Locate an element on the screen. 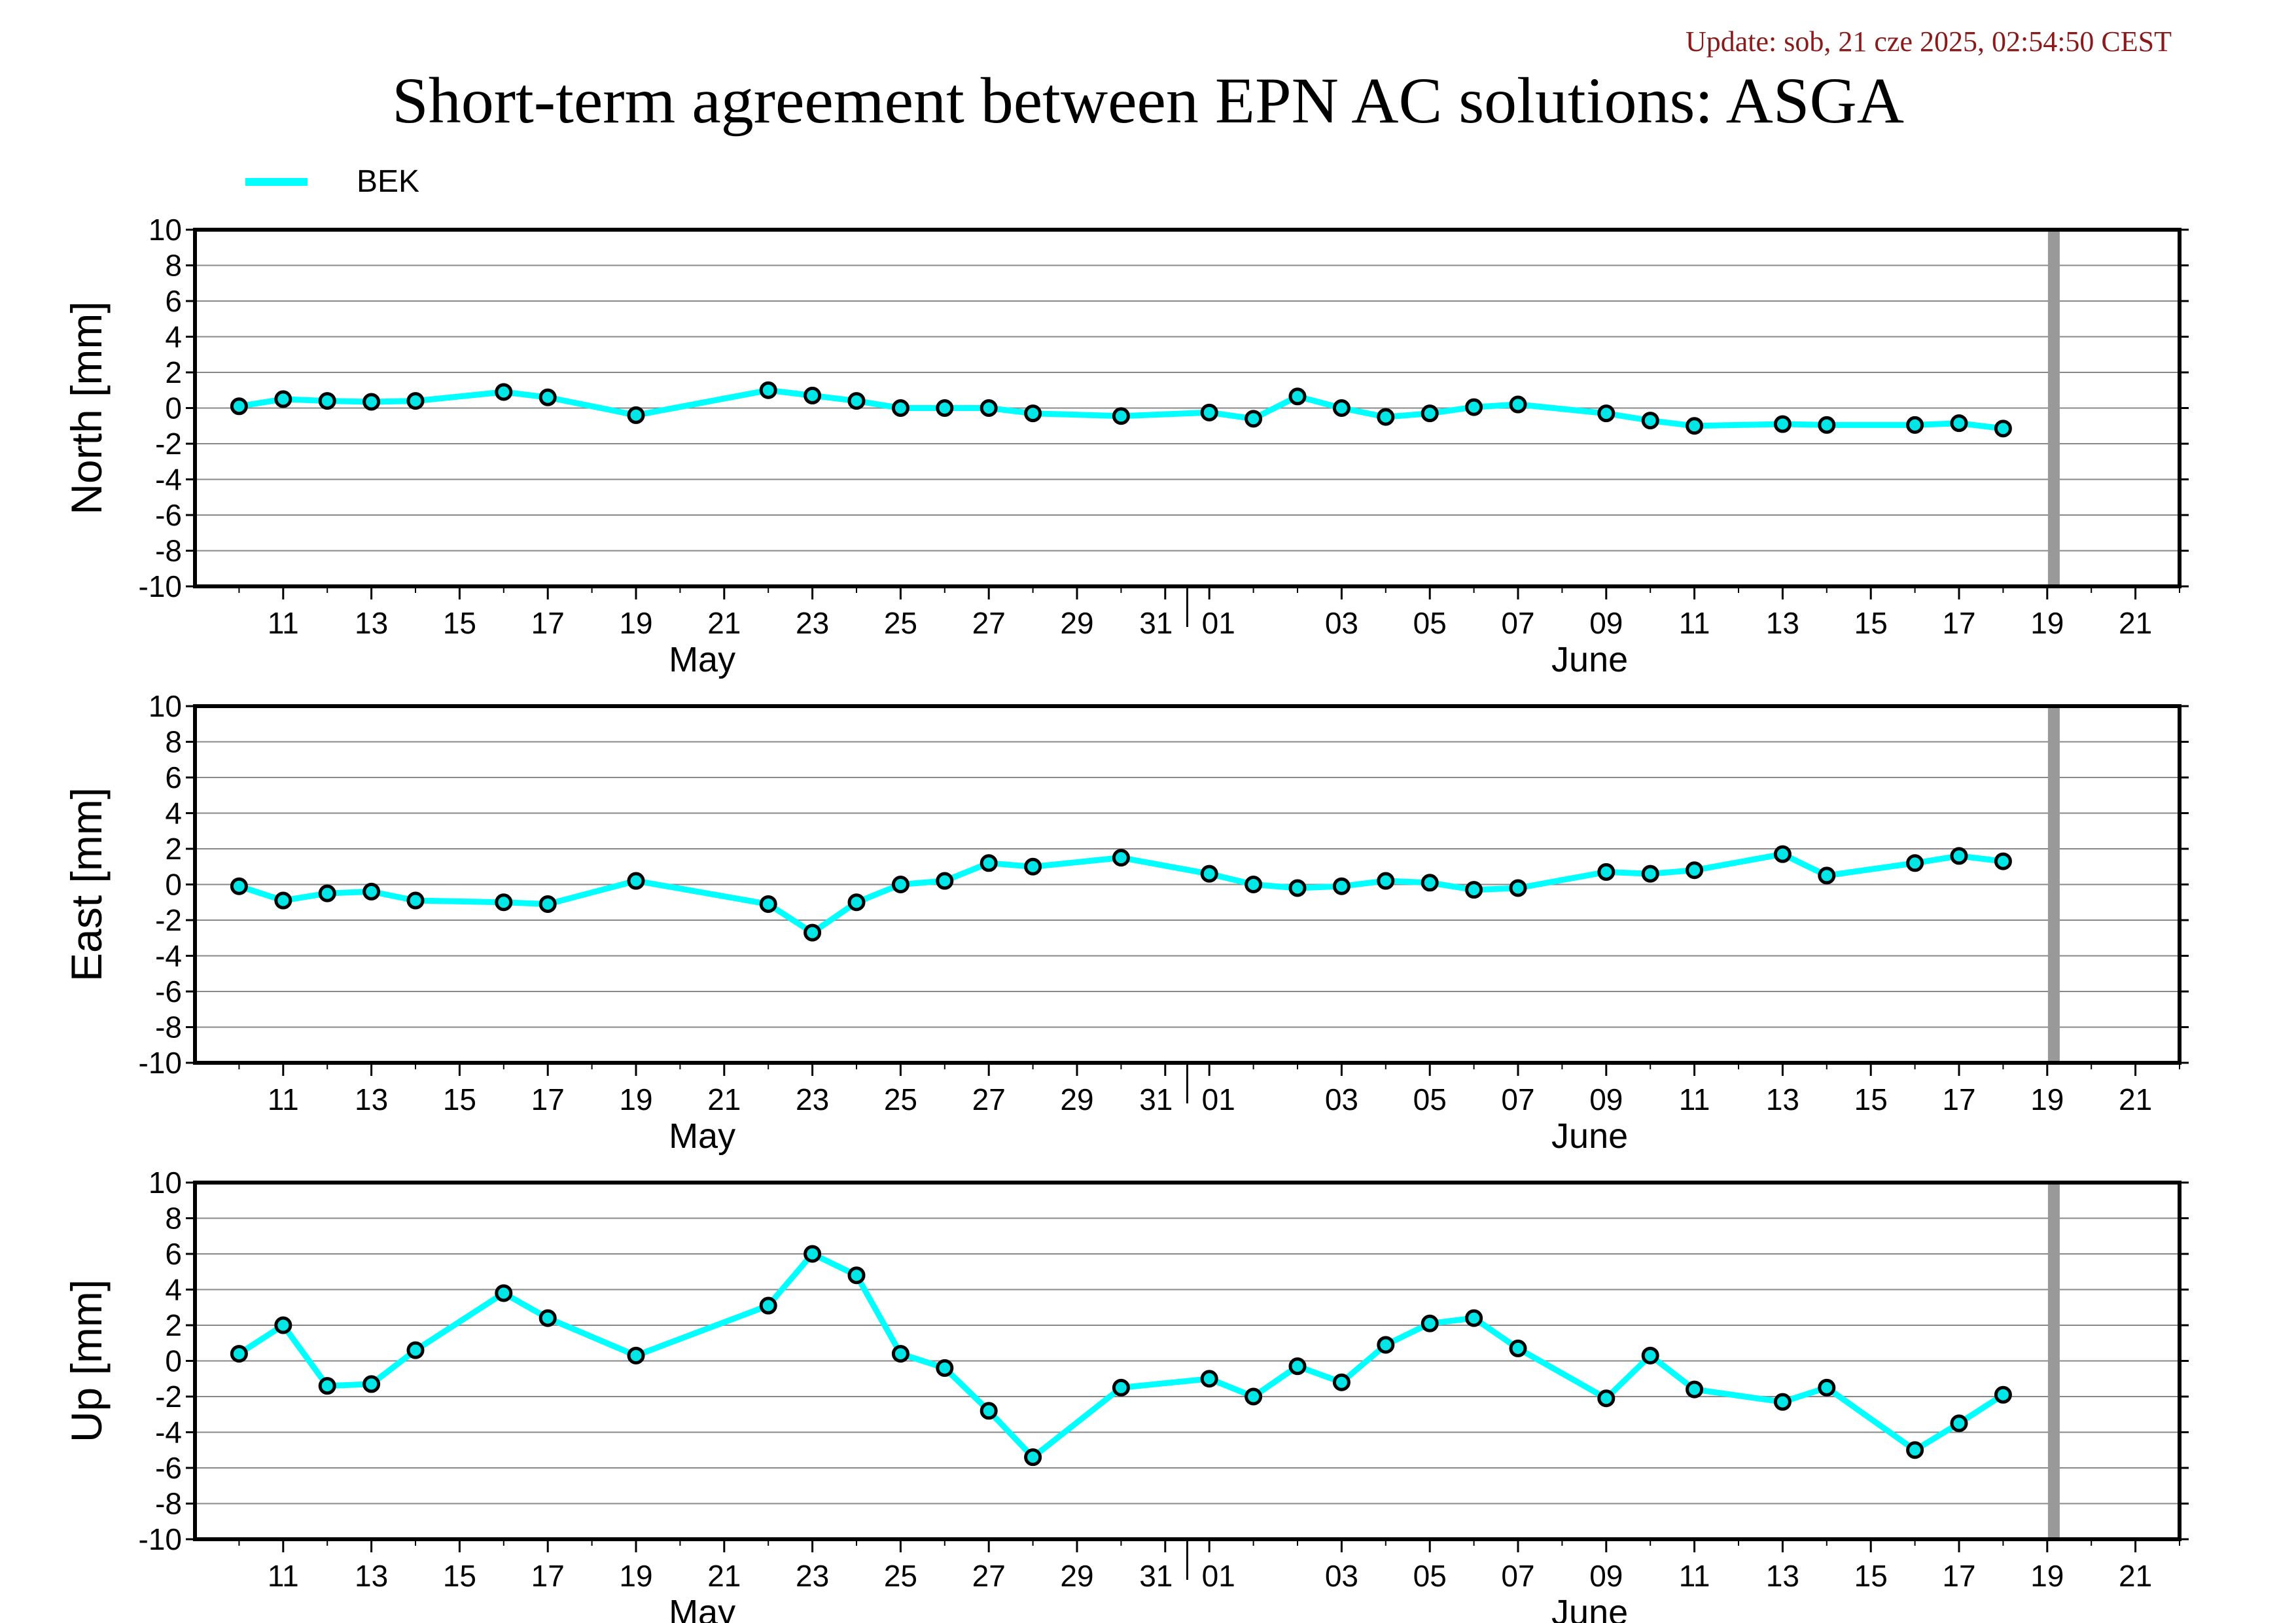 This screenshot has width=2296, height=1623. x-tick-label: 03 is located at coordinates (1341, 1576).